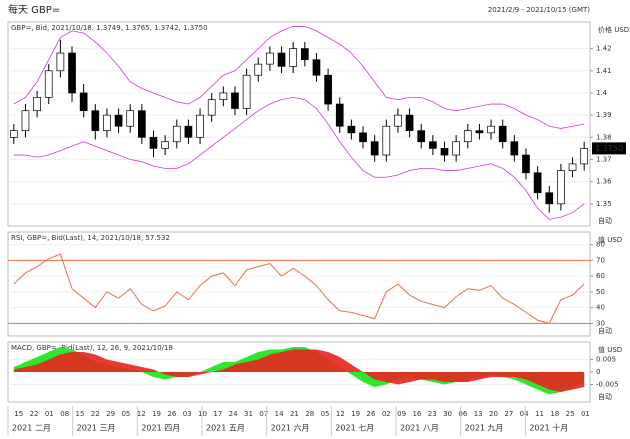 This screenshot has width=630, height=439. I want to click on x-month-label: 2021 四月, so click(160, 428).